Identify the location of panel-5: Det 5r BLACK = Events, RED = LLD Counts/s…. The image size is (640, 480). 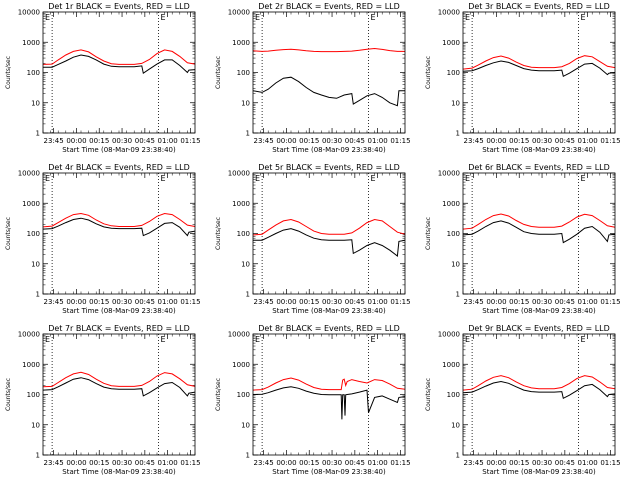
(313, 239).